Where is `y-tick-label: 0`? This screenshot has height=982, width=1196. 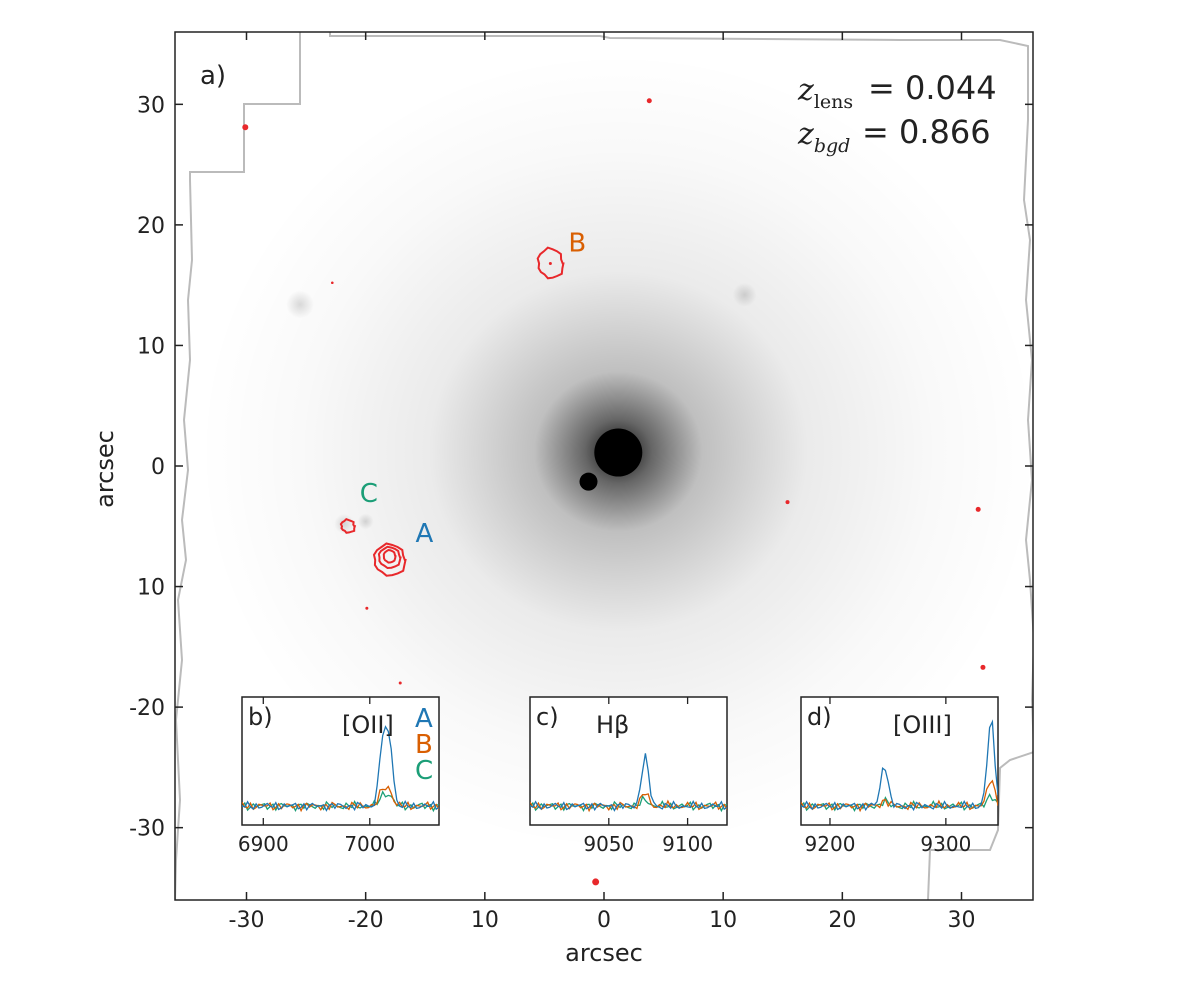
y-tick-label: 0 is located at coordinates (158, 467).